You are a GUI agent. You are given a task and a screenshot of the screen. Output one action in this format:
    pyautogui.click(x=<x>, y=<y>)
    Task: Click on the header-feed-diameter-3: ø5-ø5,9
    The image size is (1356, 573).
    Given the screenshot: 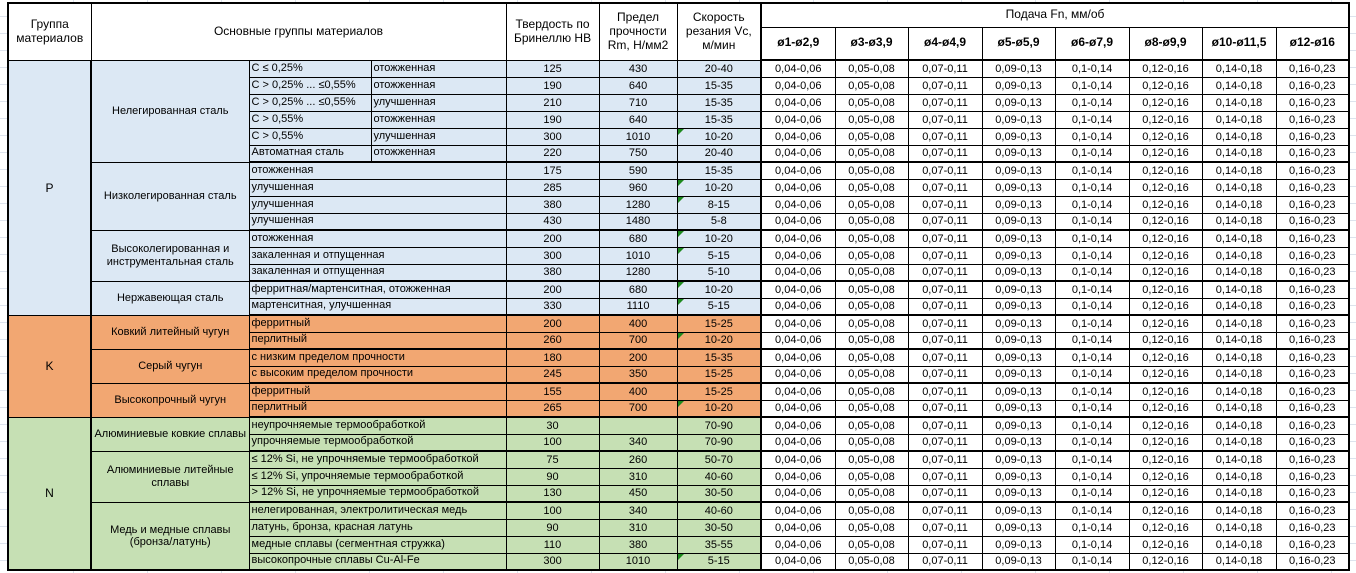 What is the action you would take?
    pyautogui.click(x=1018, y=43)
    